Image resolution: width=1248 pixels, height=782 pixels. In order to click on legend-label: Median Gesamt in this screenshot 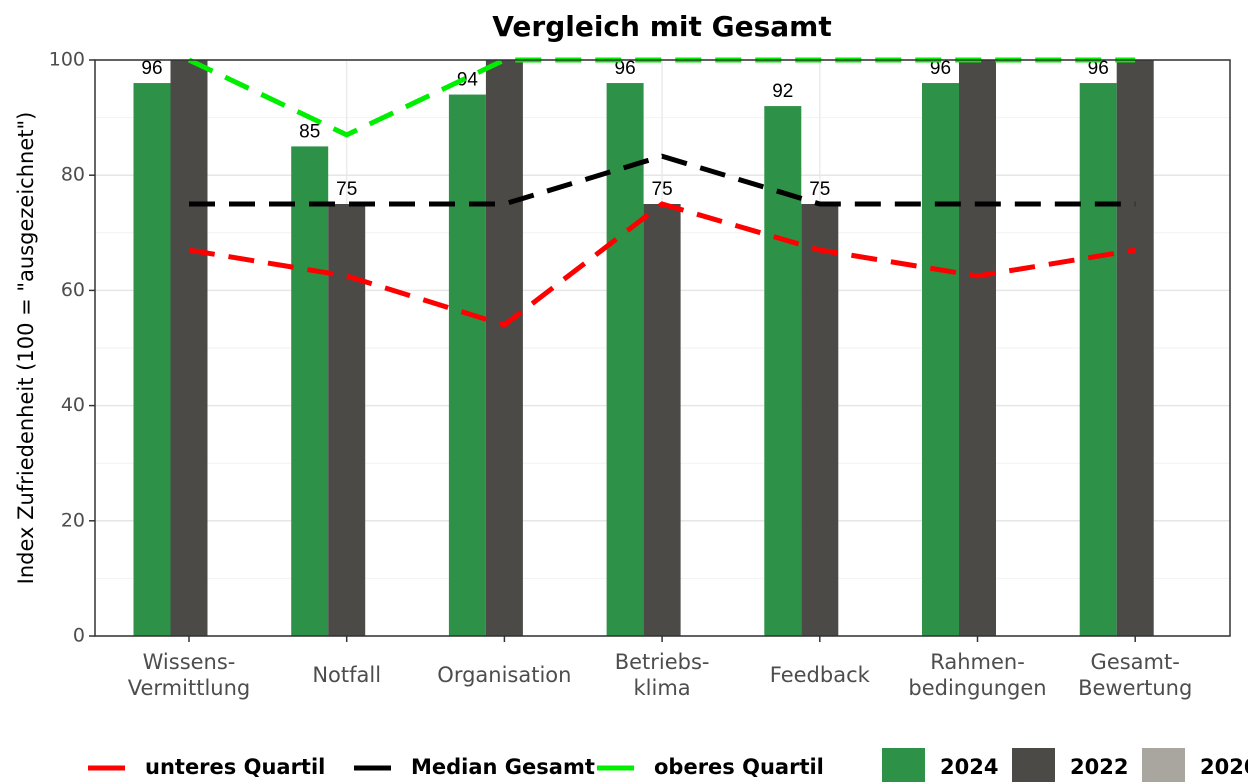, I will do `click(503, 767)`.